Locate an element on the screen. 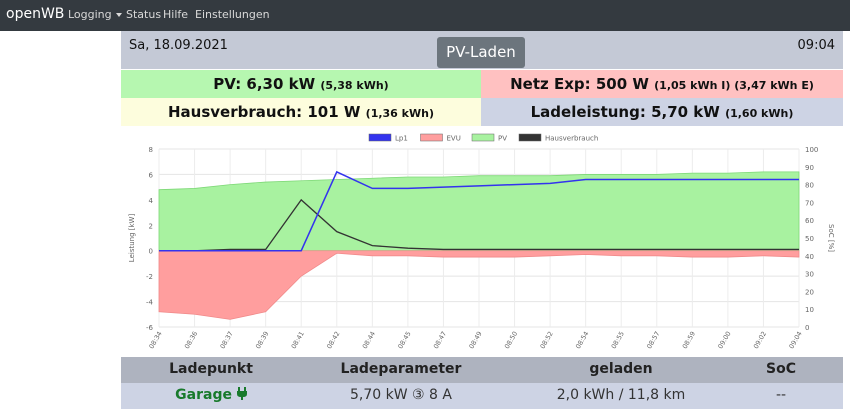  date-label: Sa, 18.09.2021 is located at coordinates (178, 45).